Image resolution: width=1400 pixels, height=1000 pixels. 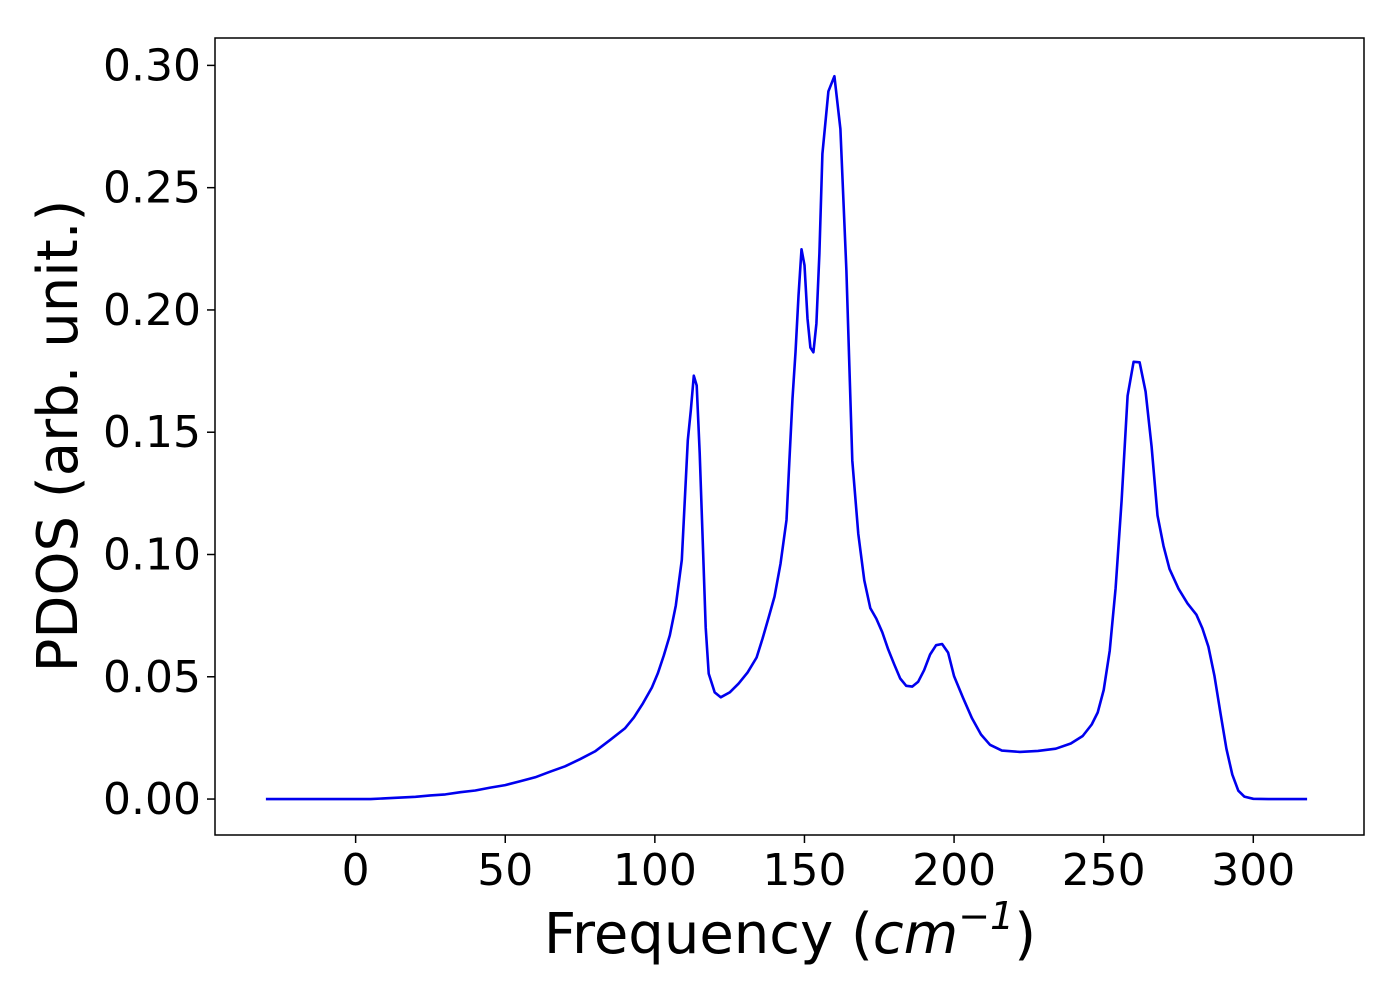 What do you see at coordinates (804, 870) in the screenshot?
I see `x-tick-label: 150` at bounding box center [804, 870].